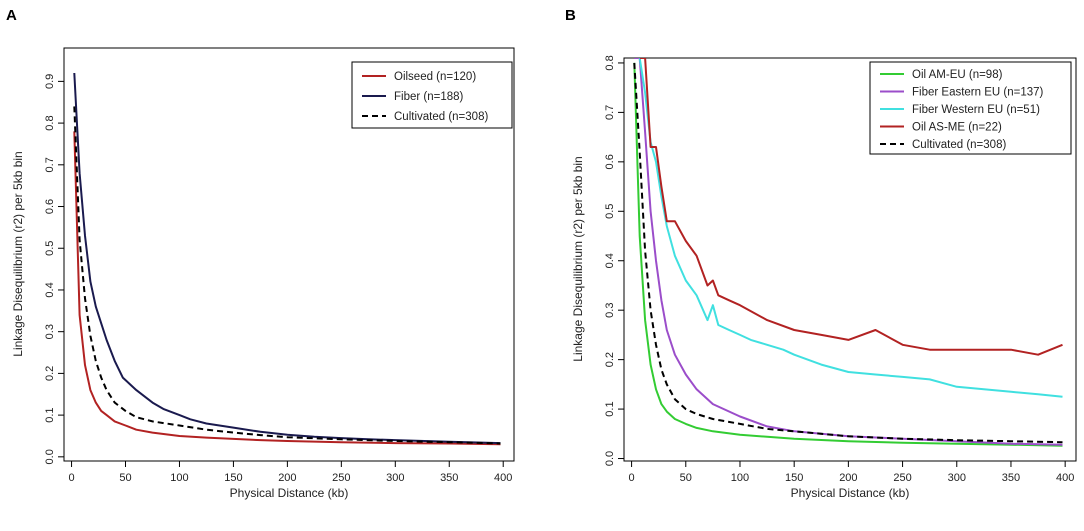 The height and width of the screenshot is (531, 1084). Describe the element at coordinates (570, 15) in the screenshot. I see `panel-letter-b: B` at that location.